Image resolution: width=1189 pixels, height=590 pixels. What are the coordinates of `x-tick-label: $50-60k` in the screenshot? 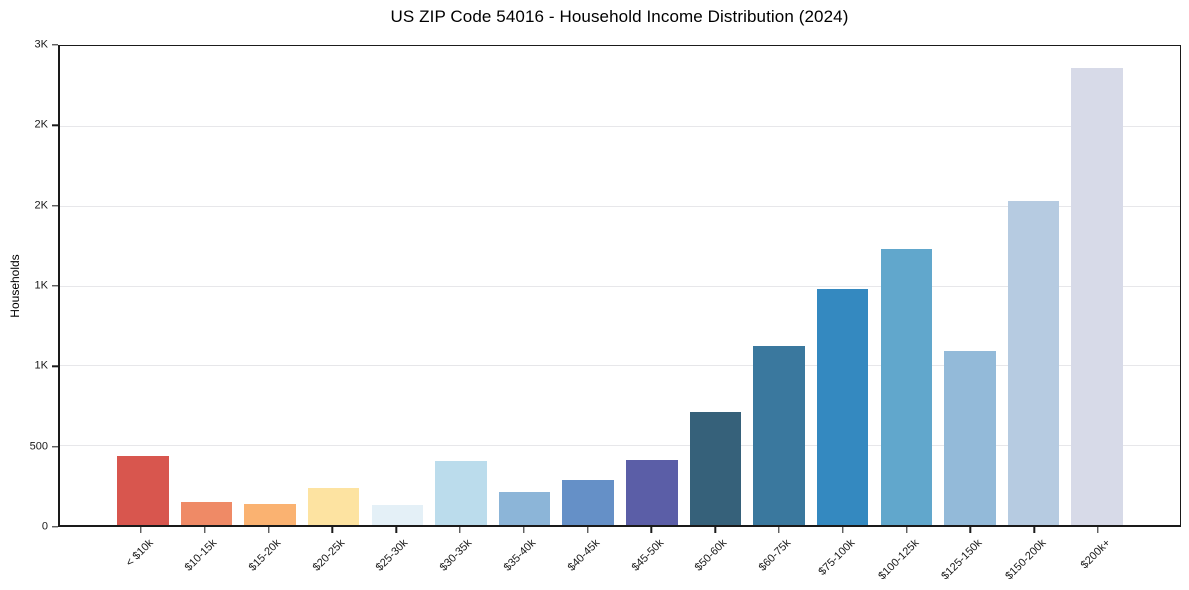 It's located at (711, 555).